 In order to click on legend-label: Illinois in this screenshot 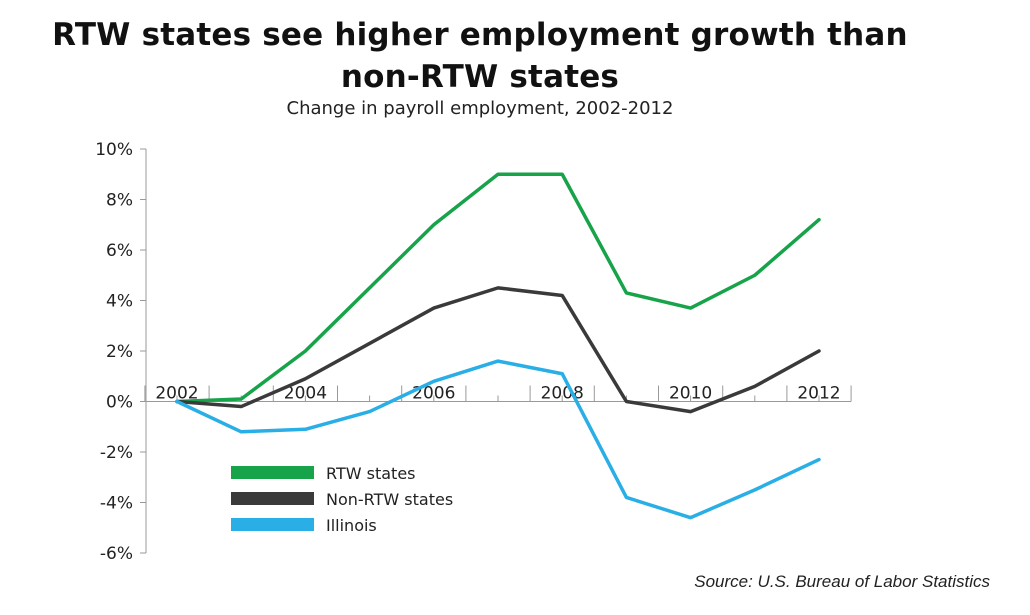, I will do `click(351, 525)`.